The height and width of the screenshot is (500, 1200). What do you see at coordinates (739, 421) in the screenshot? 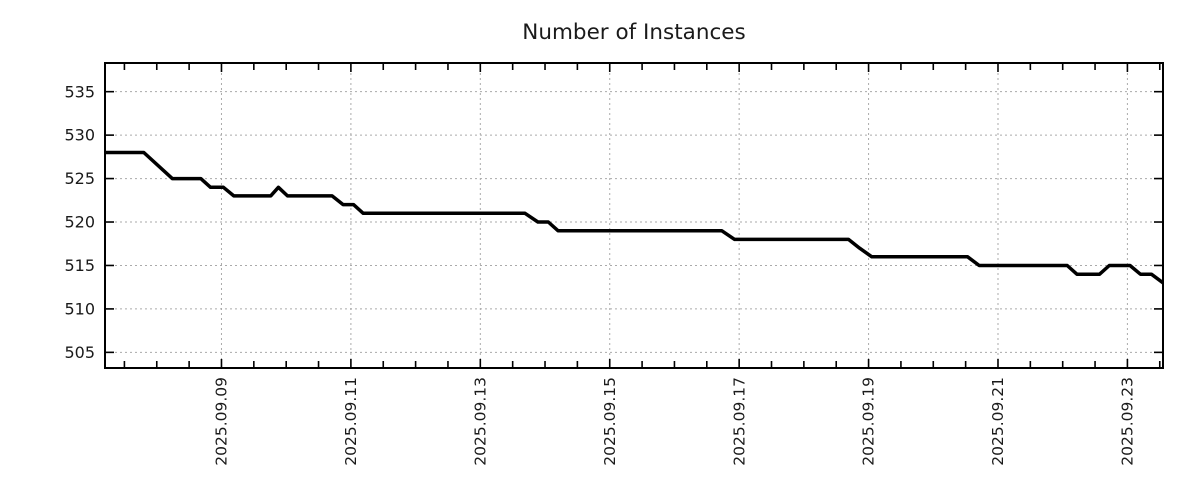
I see `x-tick-label: 2025.09.17` at bounding box center [739, 421].